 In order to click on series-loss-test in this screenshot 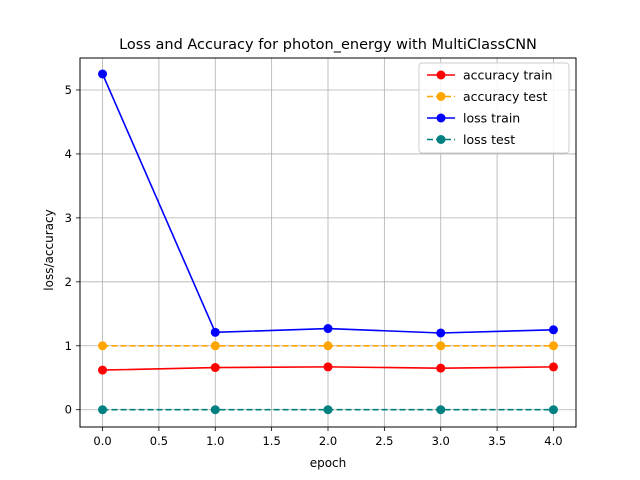, I will do `click(328, 410)`.